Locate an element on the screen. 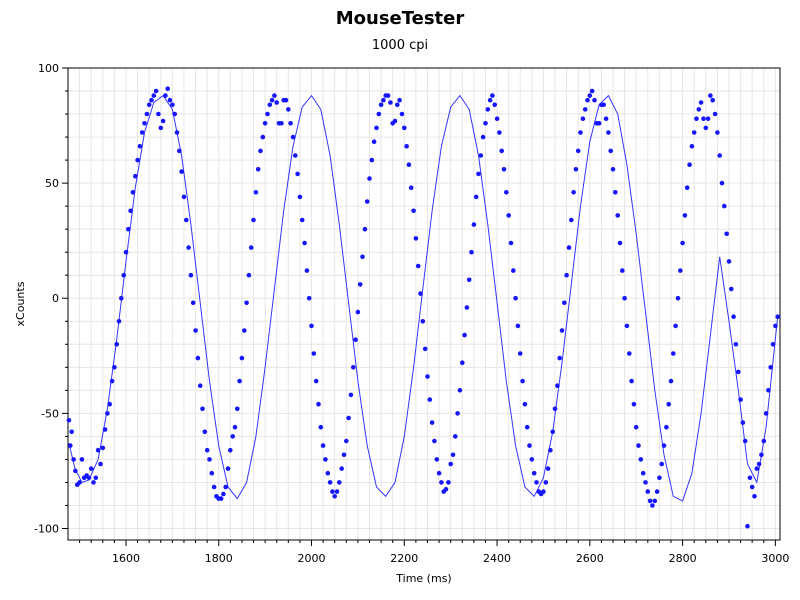 Image resolution: width=800 pixels, height=600 pixels. x-tick-label: 1600 is located at coordinates (126, 558).